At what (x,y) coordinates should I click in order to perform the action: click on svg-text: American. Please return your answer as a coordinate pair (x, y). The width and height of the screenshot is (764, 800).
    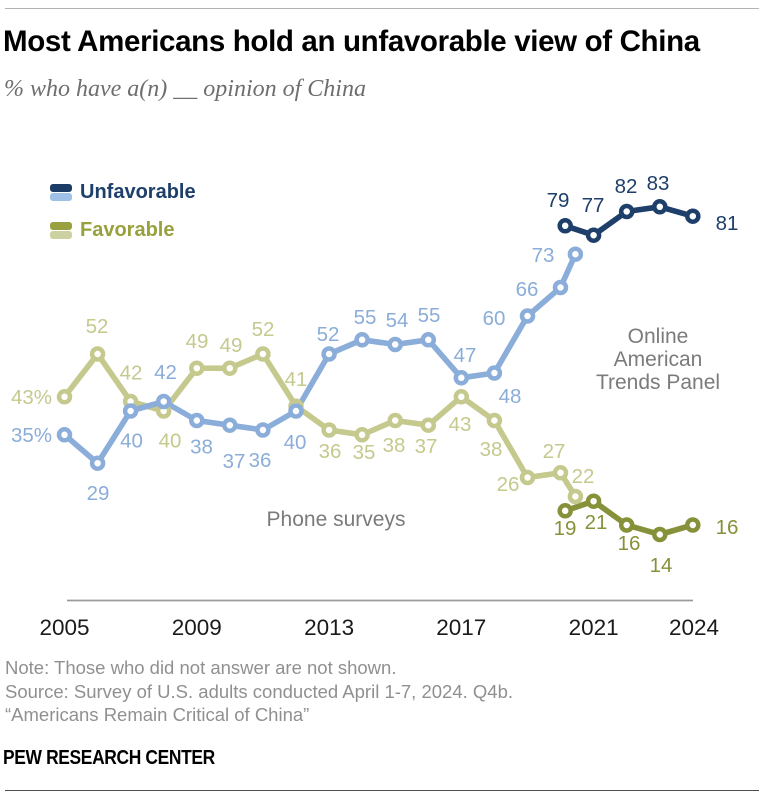
    Looking at the image, I should click on (658, 359).